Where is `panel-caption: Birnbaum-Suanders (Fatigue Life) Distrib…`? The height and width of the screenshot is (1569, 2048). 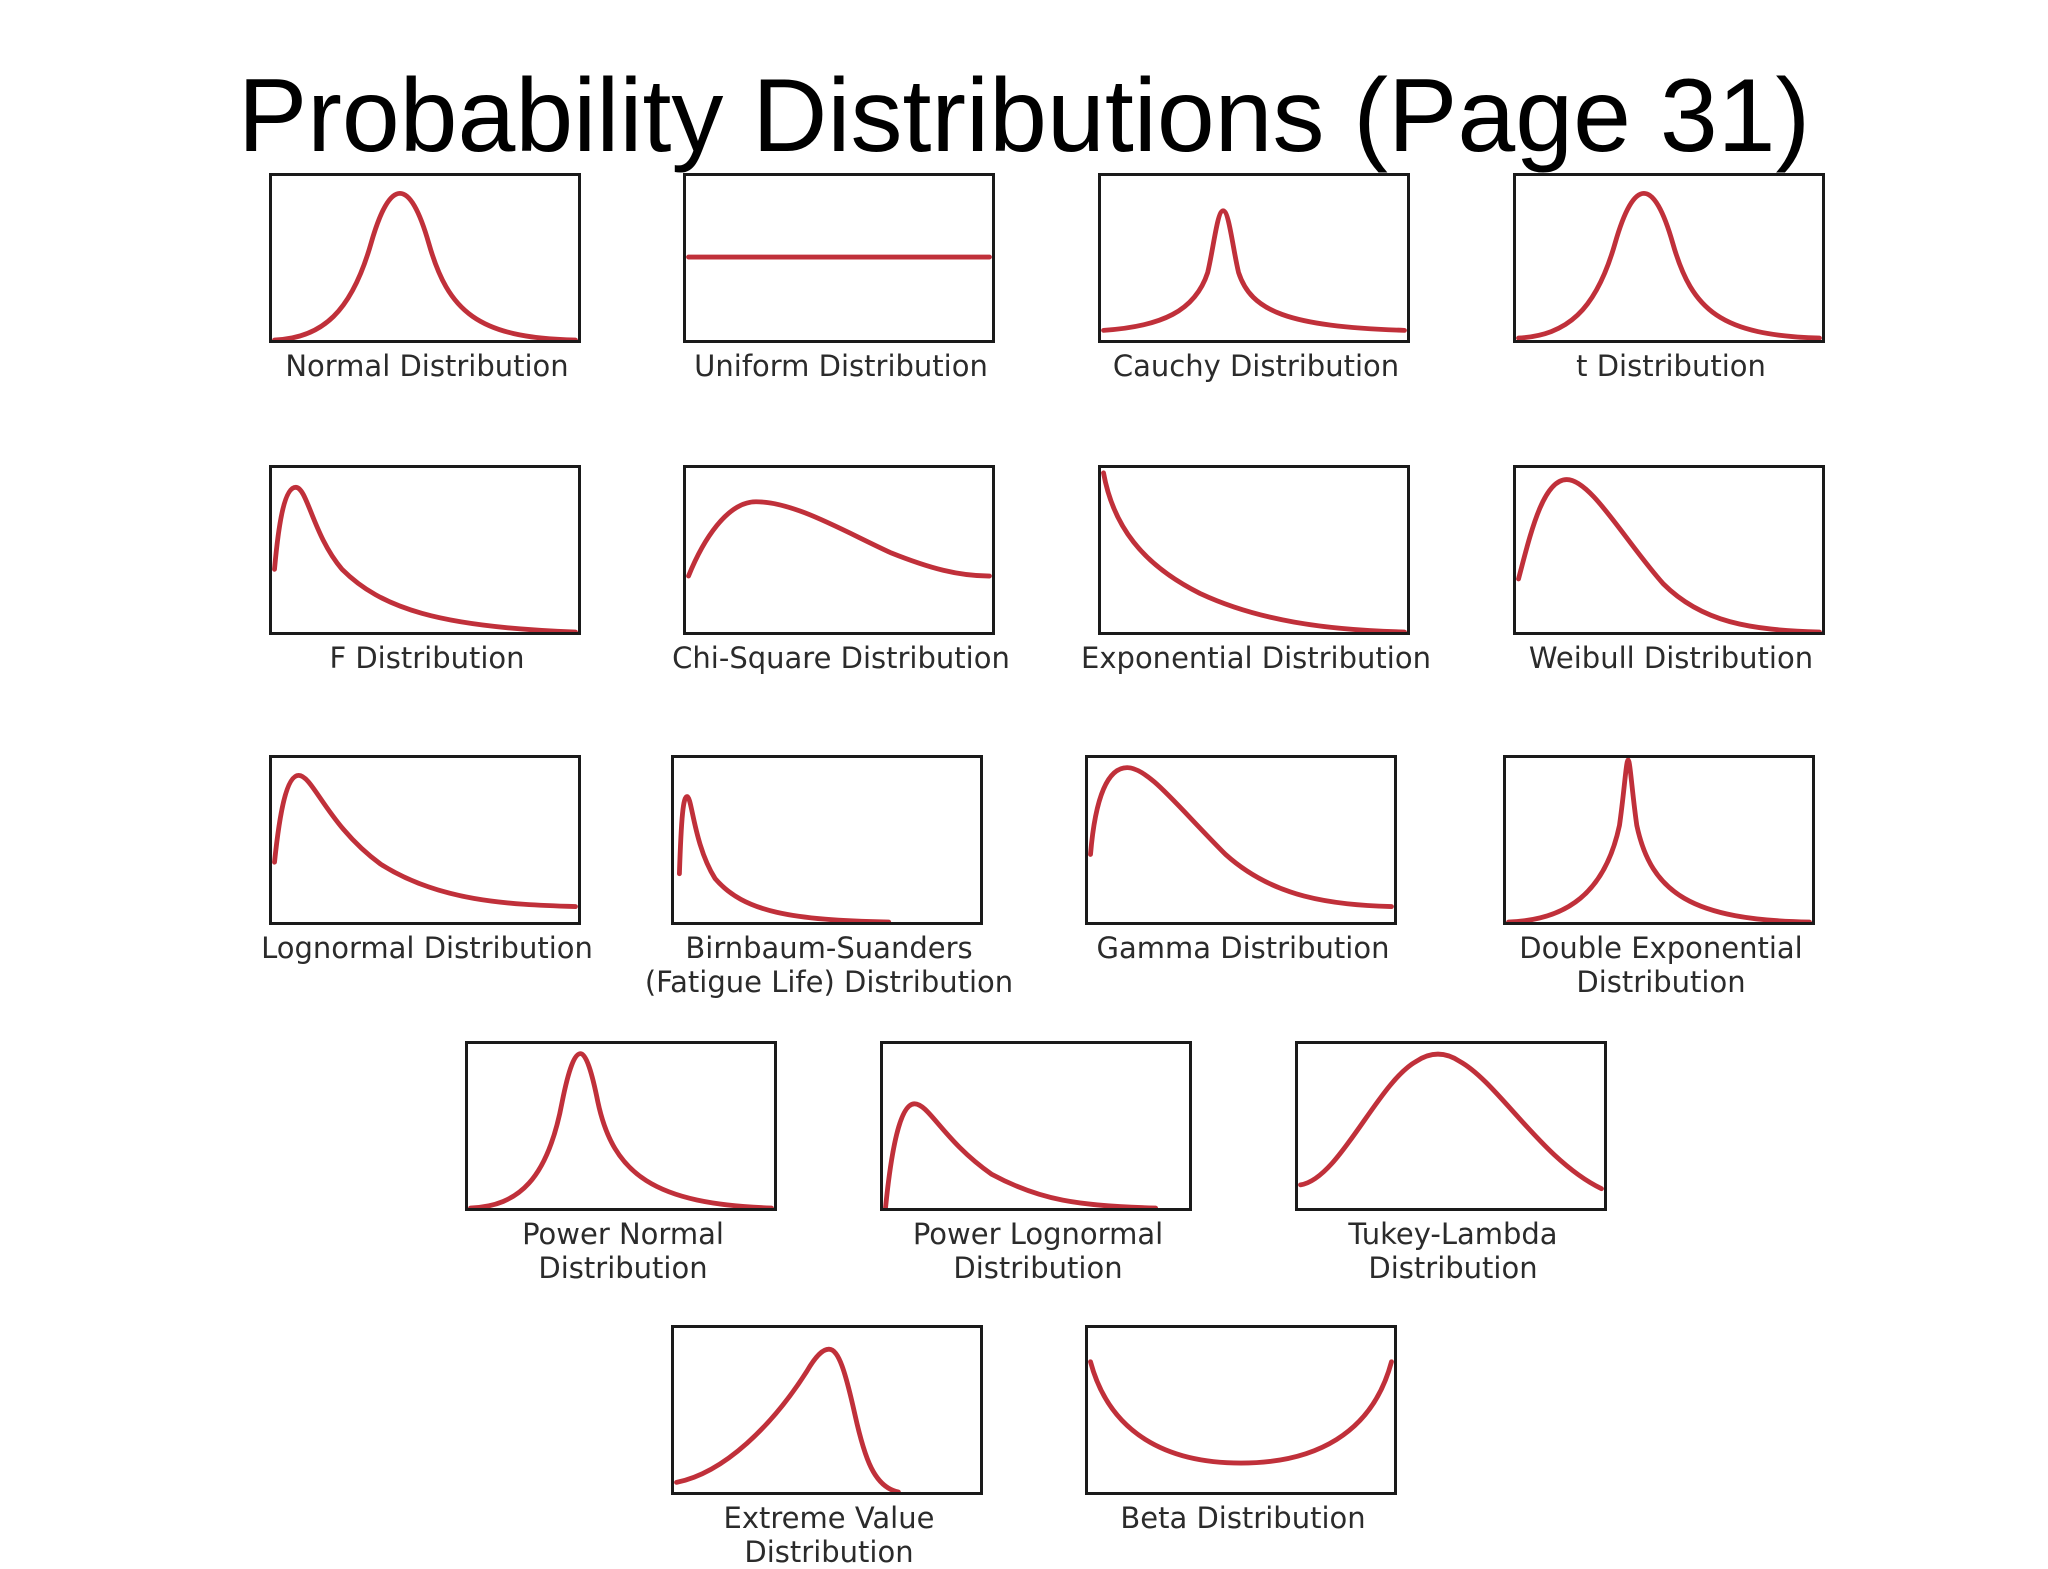 panel-caption: Birnbaum-Suanders (Fatigue Life) Distrib… is located at coordinates (829, 965).